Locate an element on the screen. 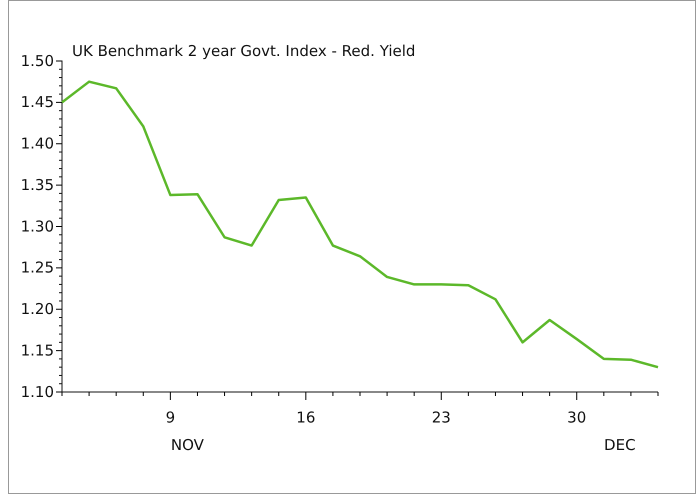  y-tick-label: 1.15 is located at coordinates (37, 350).